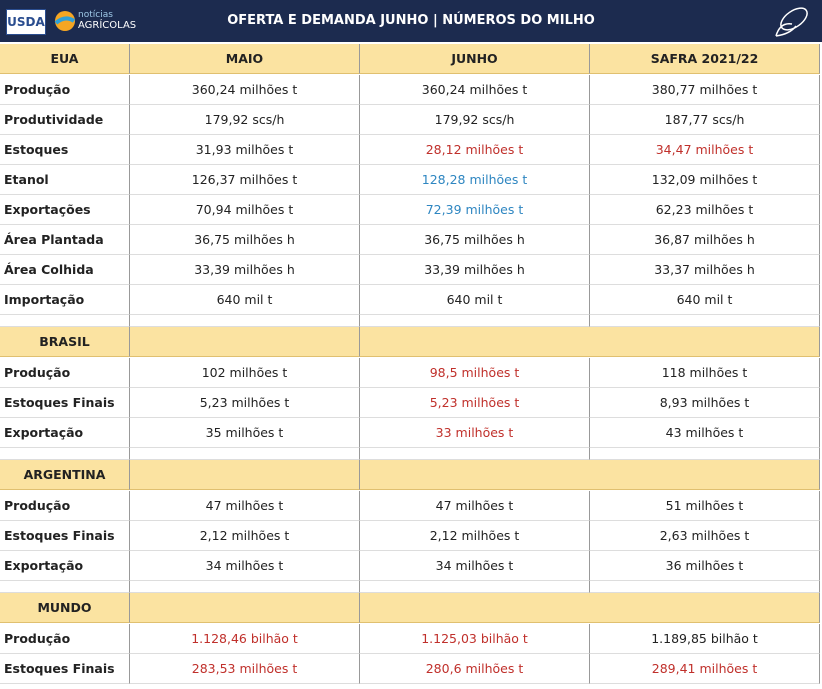  What do you see at coordinates (65, 342) in the screenshot?
I see `section-label: BRASIL` at bounding box center [65, 342].